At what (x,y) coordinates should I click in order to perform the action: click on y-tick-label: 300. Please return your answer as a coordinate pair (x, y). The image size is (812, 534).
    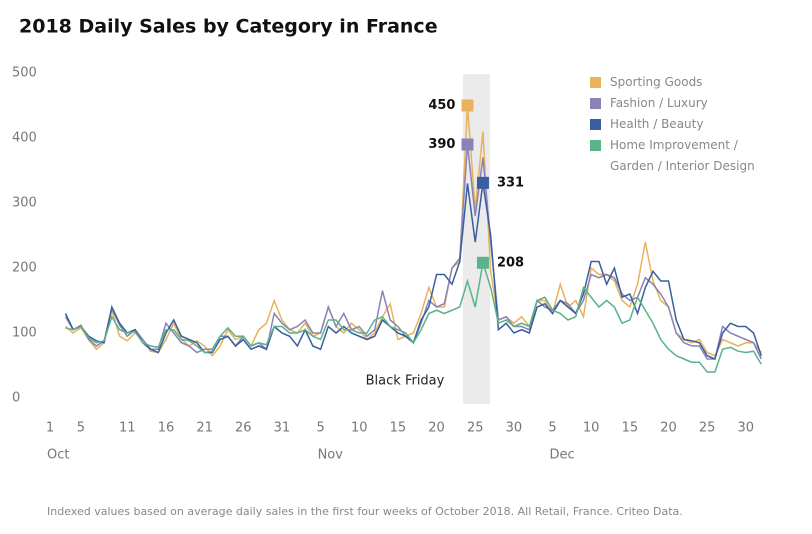
    Looking at the image, I should click on (24, 203).